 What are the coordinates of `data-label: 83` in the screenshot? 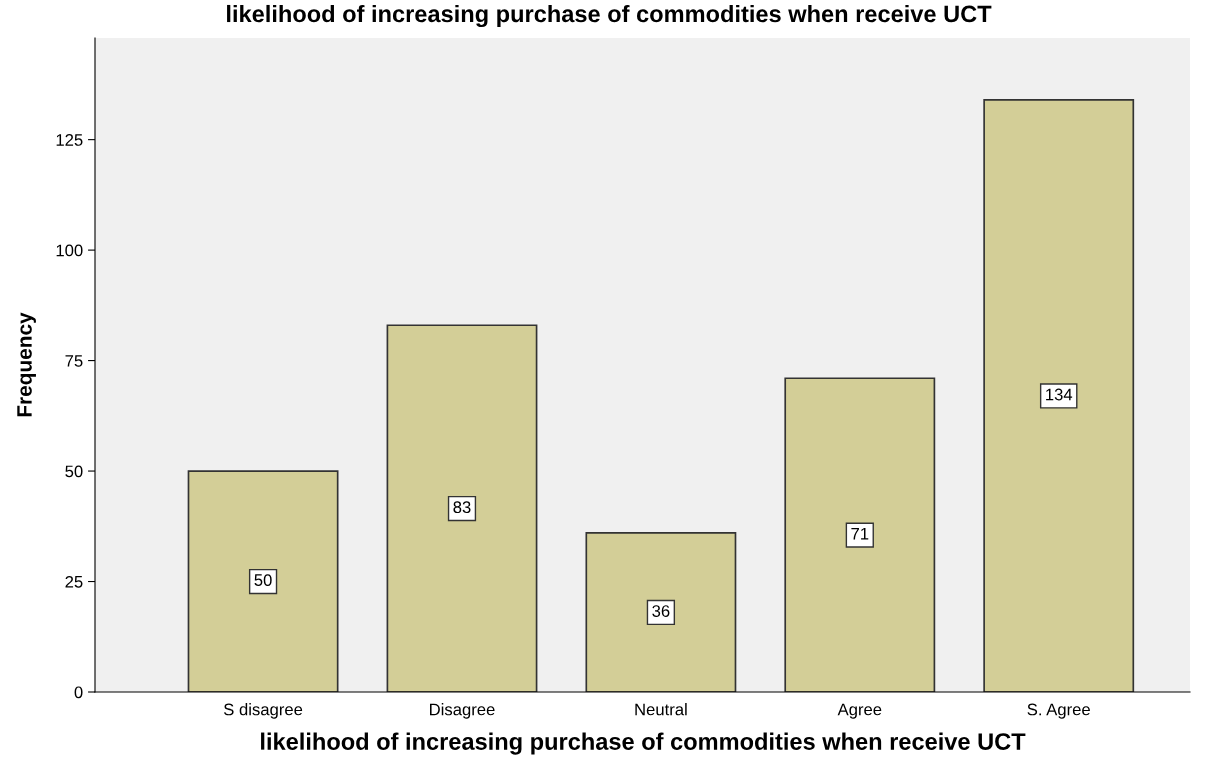 It's located at (462, 507).